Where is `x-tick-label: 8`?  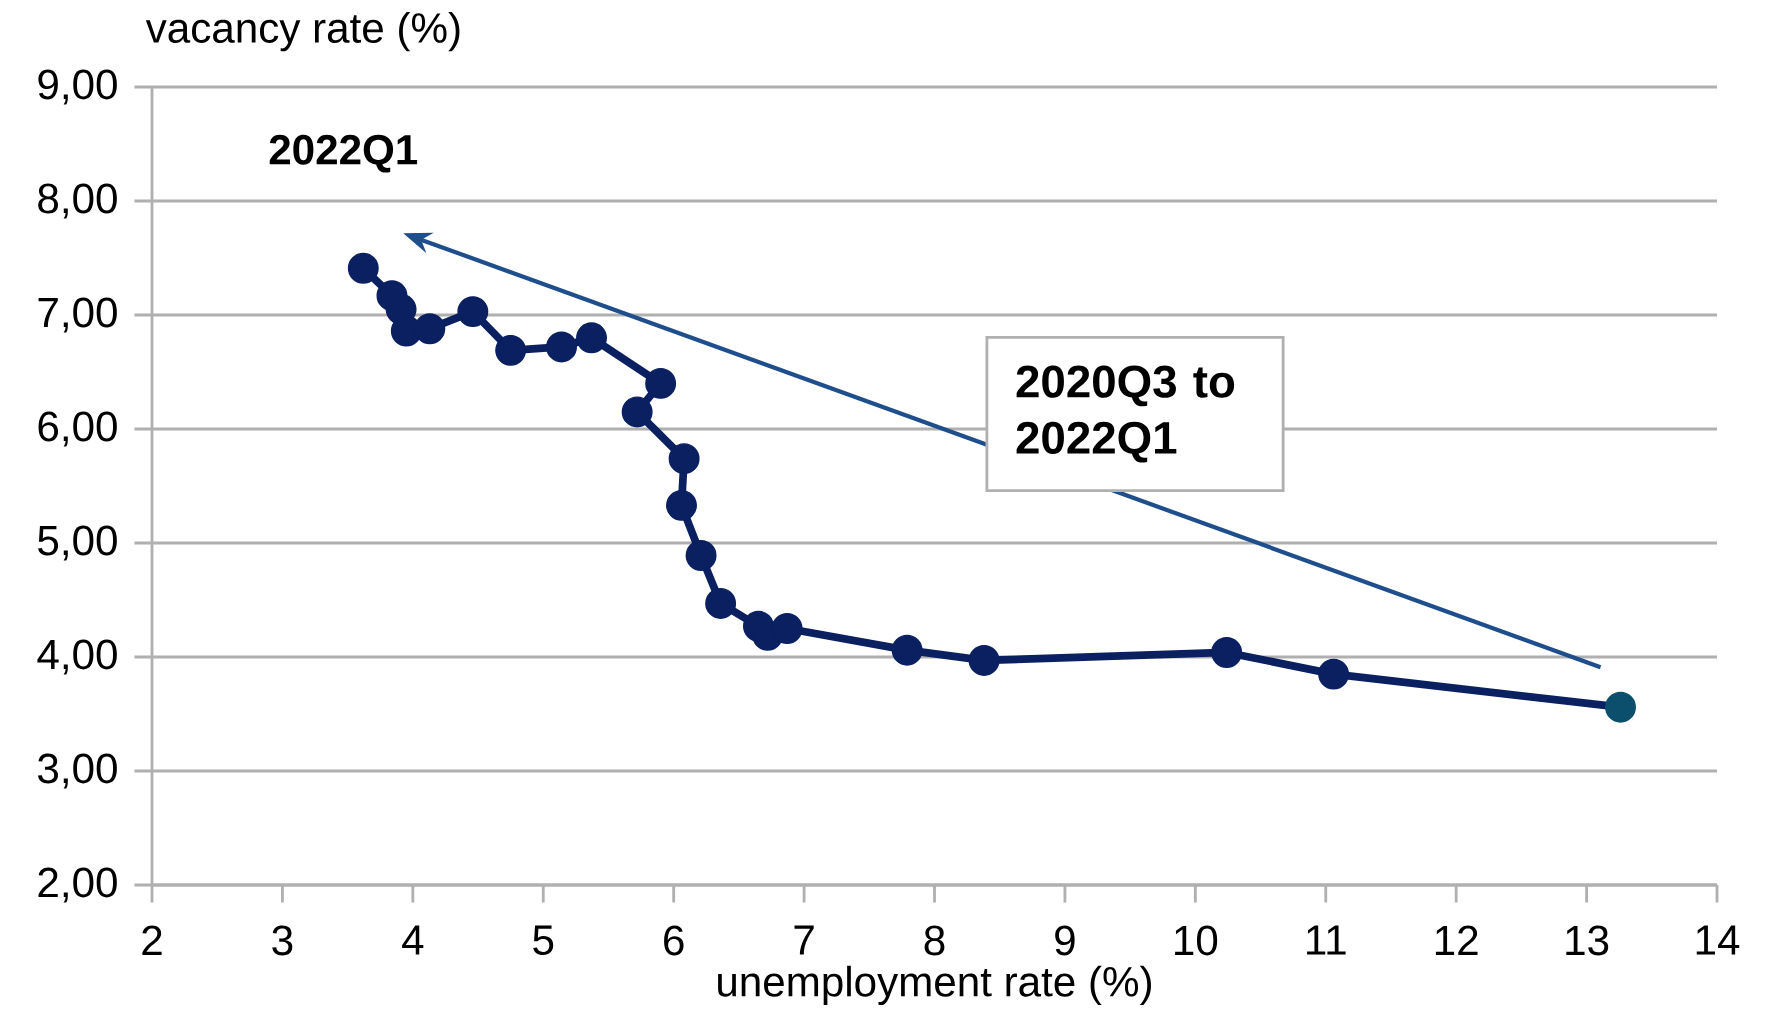 x-tick-label: 8 is located at coordinates (934, 940).